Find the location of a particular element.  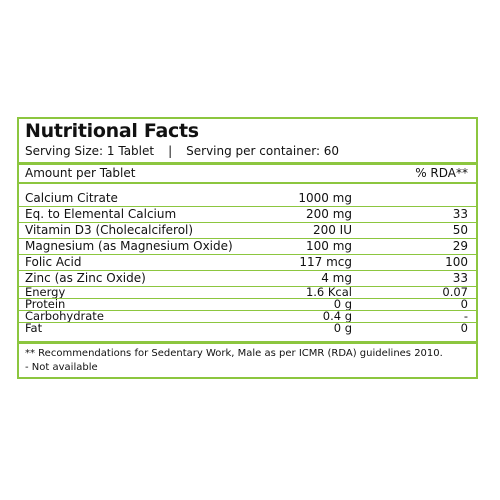

nutrient-row: Vitamin D3 (Cholecalciferol) 200 IU 50 is located at coordinates (247, 230).